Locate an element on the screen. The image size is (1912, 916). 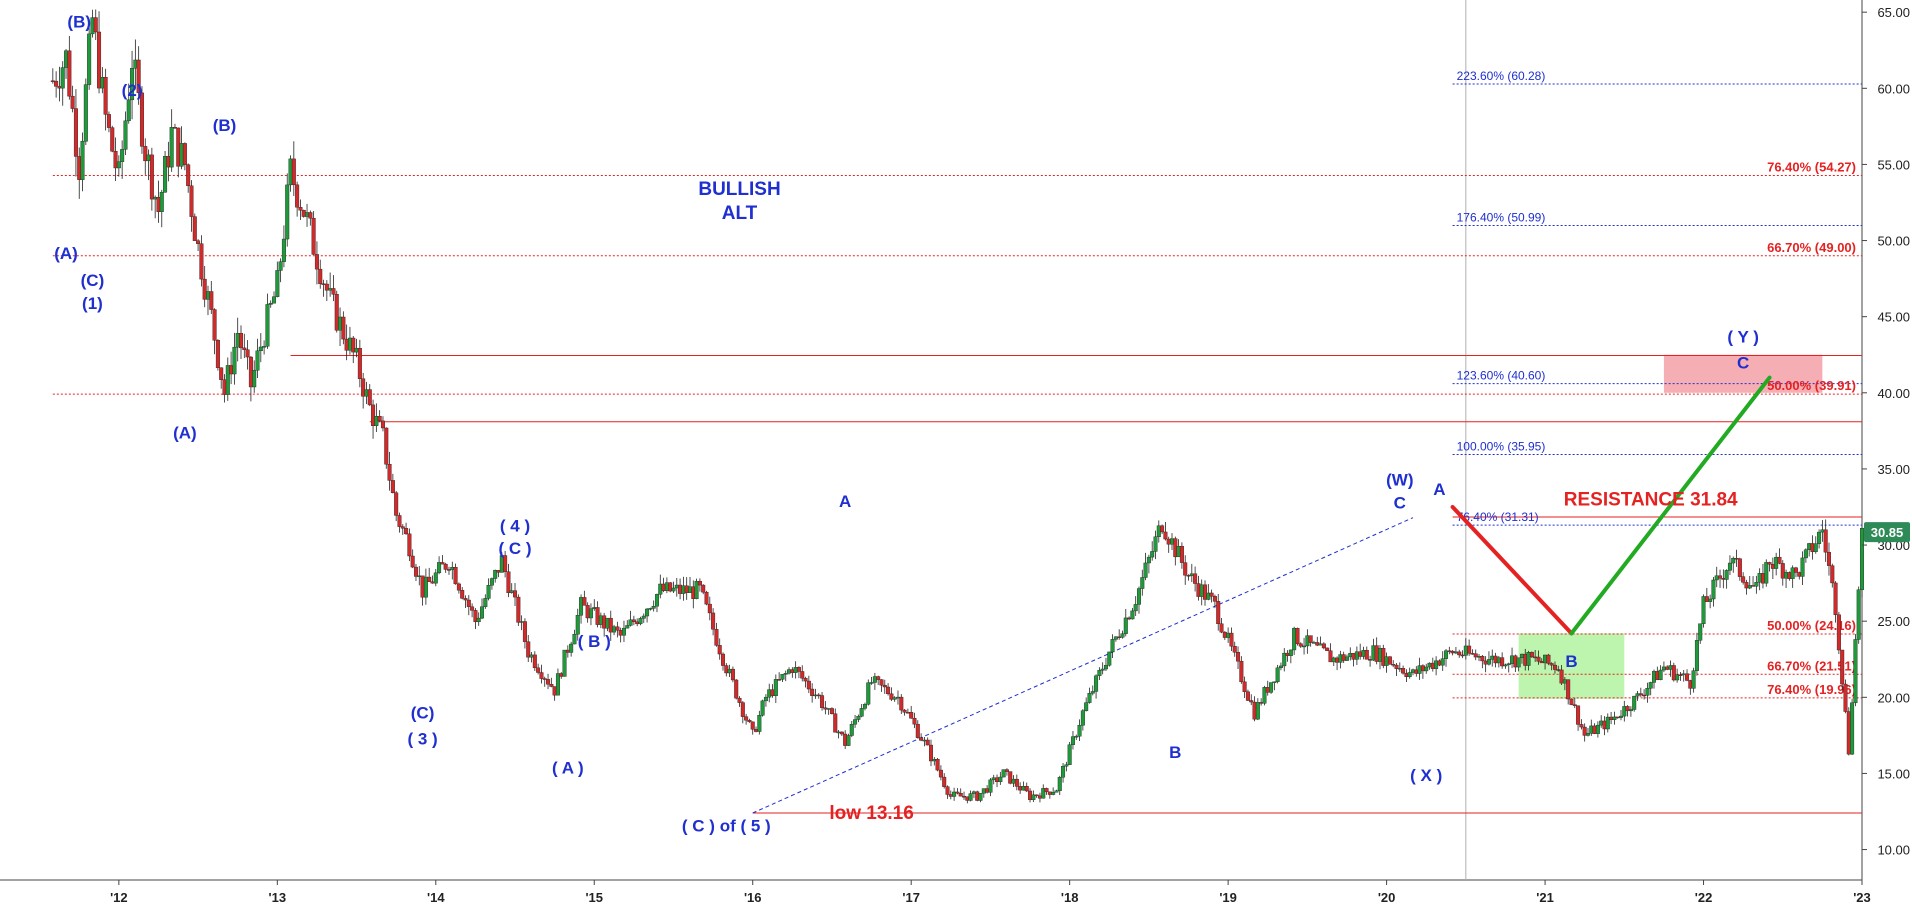
y-tick-label-3: 25.00 is located at coordinates (1893, 621).